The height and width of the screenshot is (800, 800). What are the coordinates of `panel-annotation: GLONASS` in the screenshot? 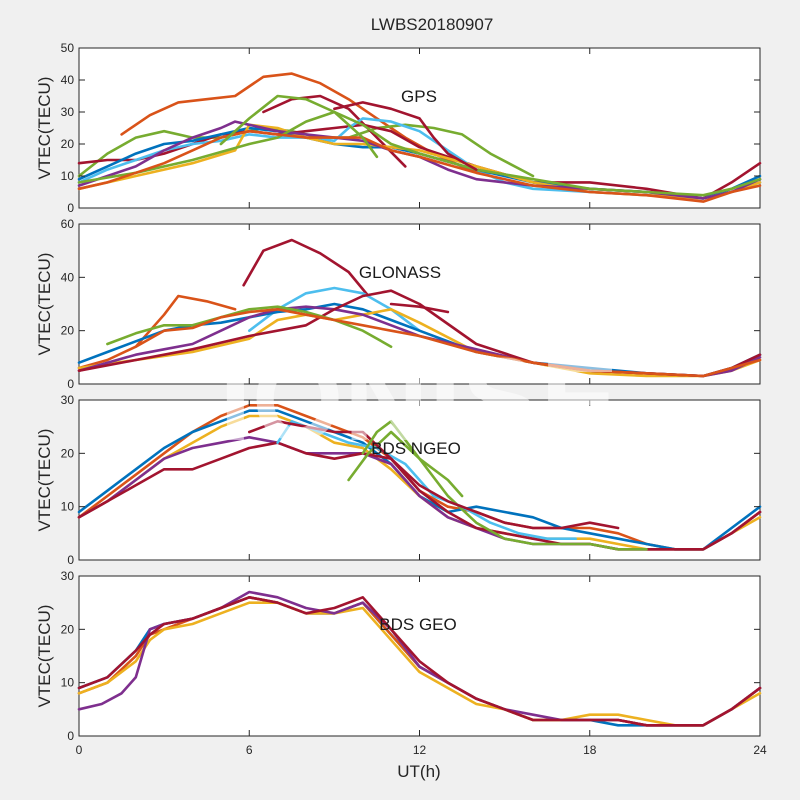 It's located at (400, 272).